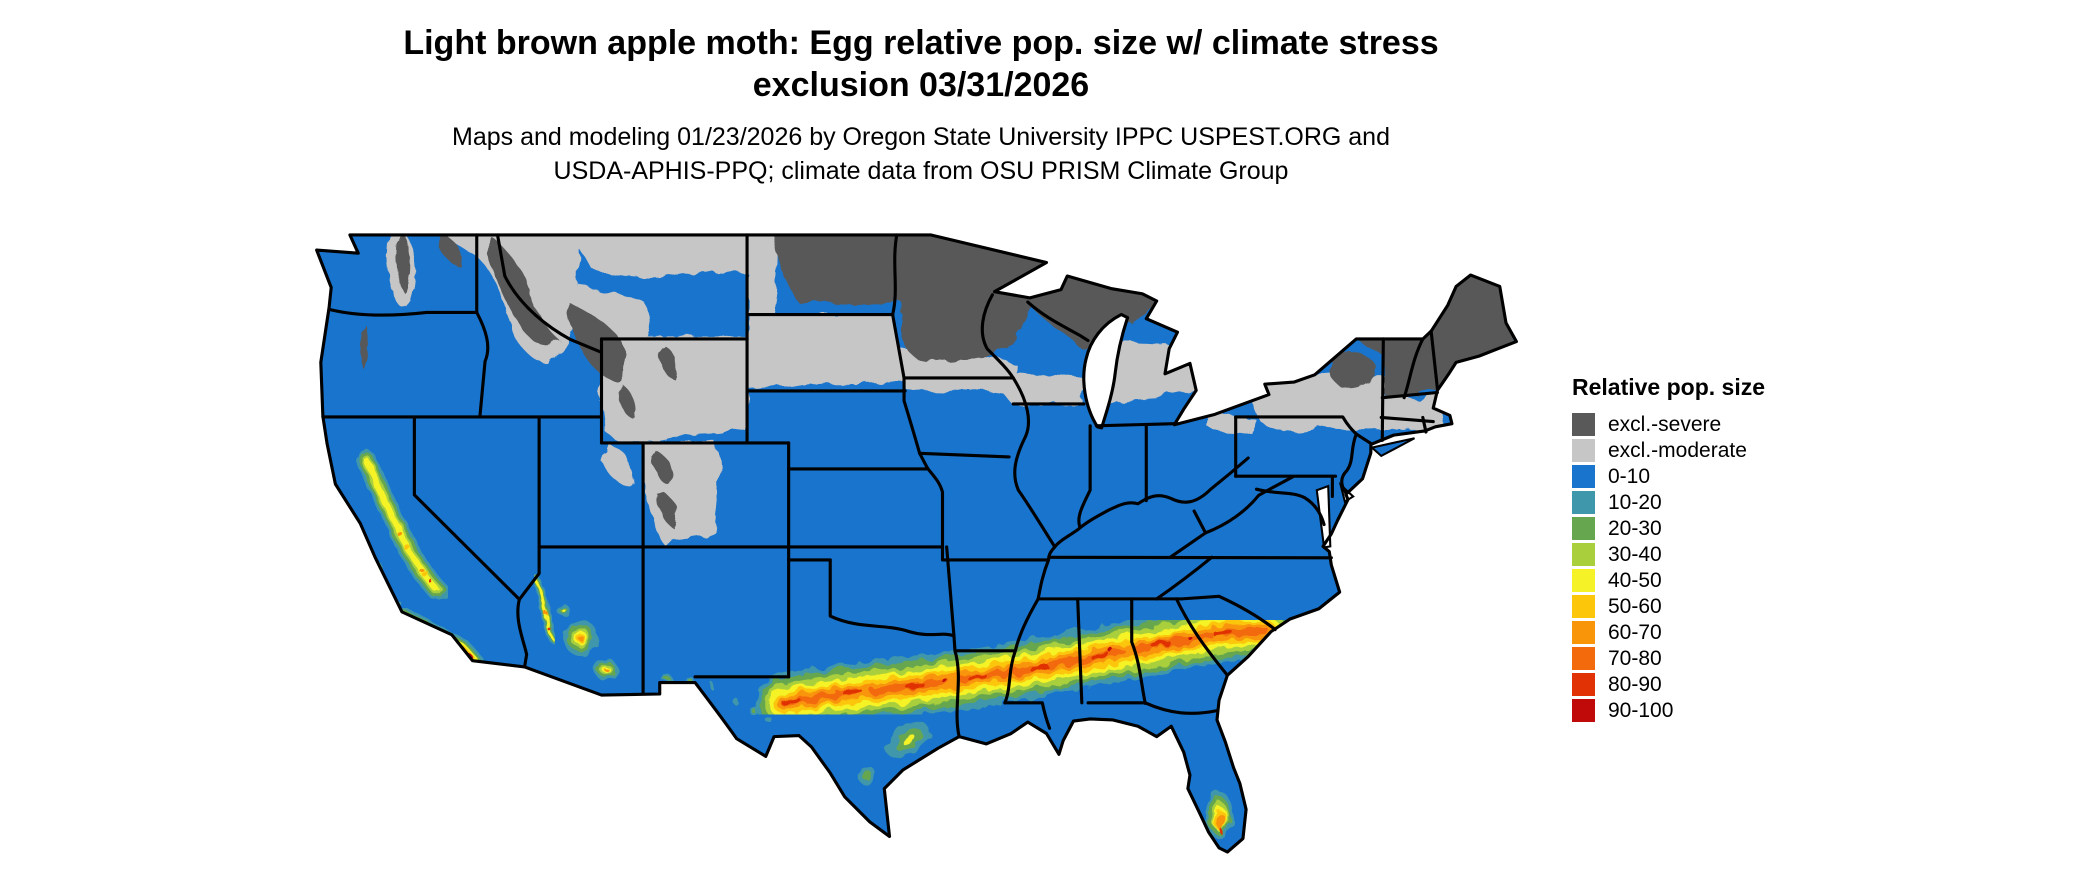 This screenshot has width=2100, height=892. Describe the element at coordinates (1677, 450) in the screenshot. I see `legend-item-label: excl.-moderate` at that location.